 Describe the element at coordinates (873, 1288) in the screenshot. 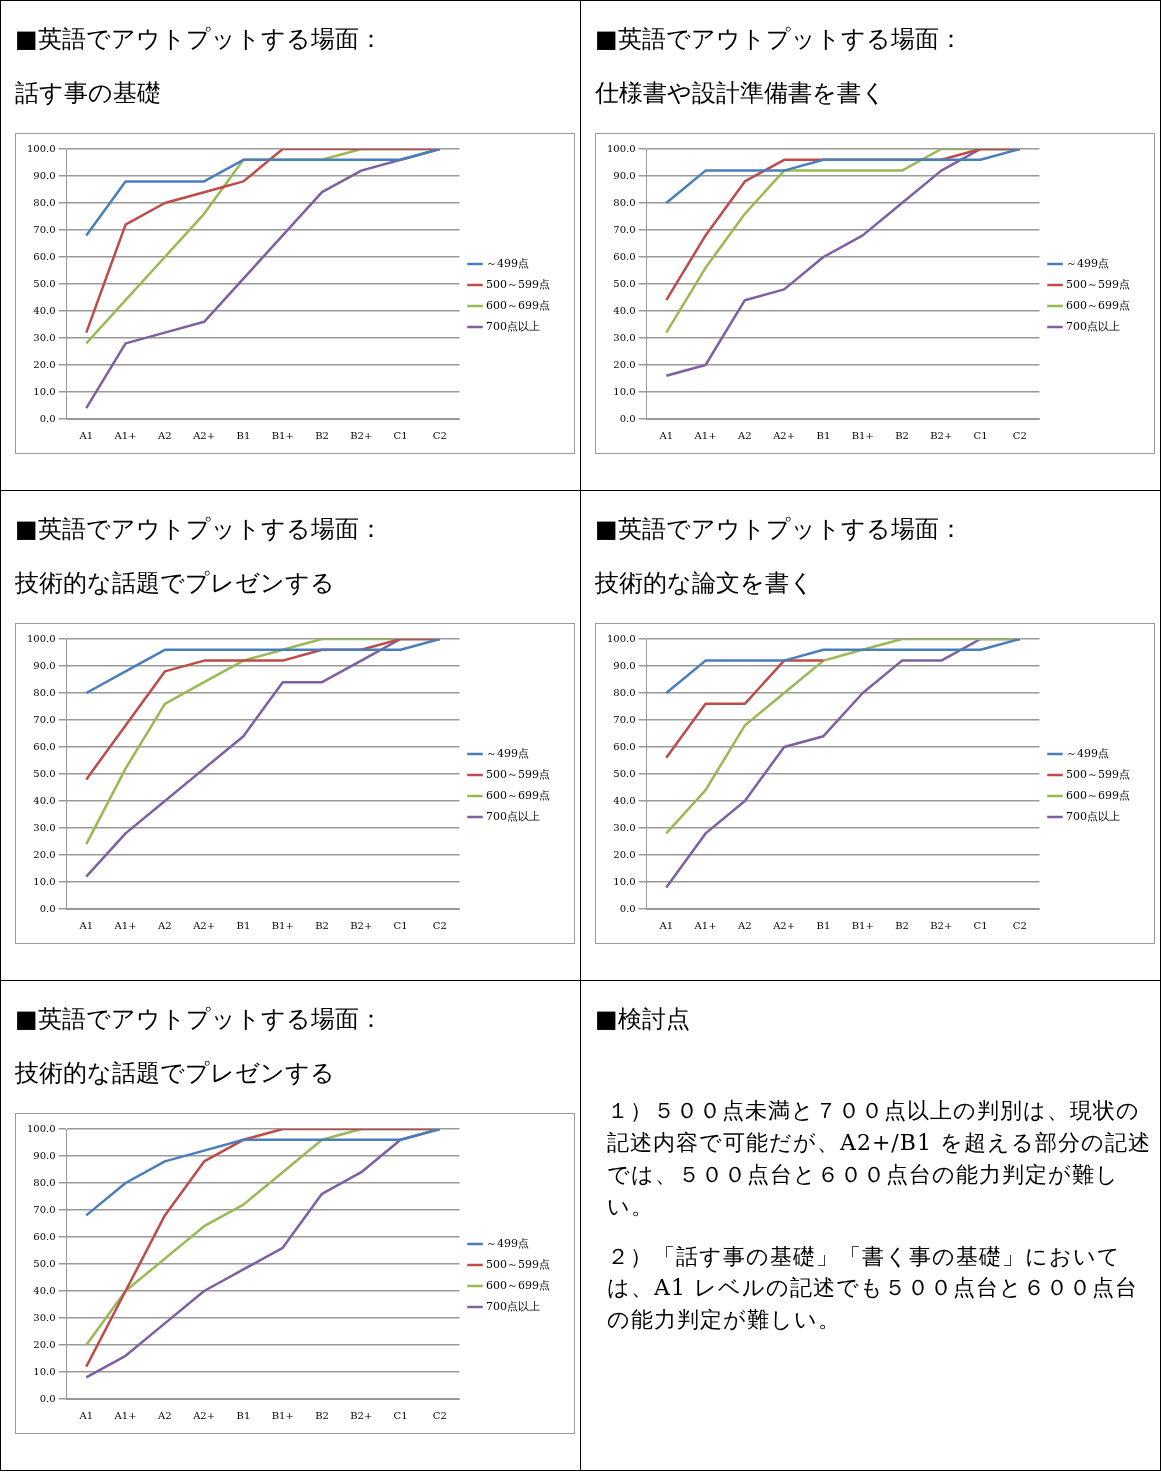

I see `text: ２）「話す事の基礎」「書く事の基礎」においては、A1 レベルの記述でも５００点台と６００点台の能力判定が難しい。` at that location.